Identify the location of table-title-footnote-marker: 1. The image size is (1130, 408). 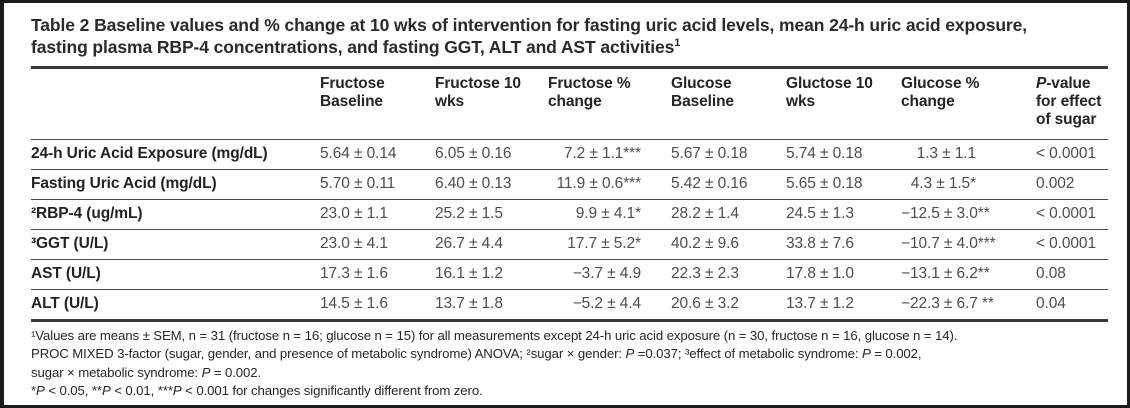
(677, 43).